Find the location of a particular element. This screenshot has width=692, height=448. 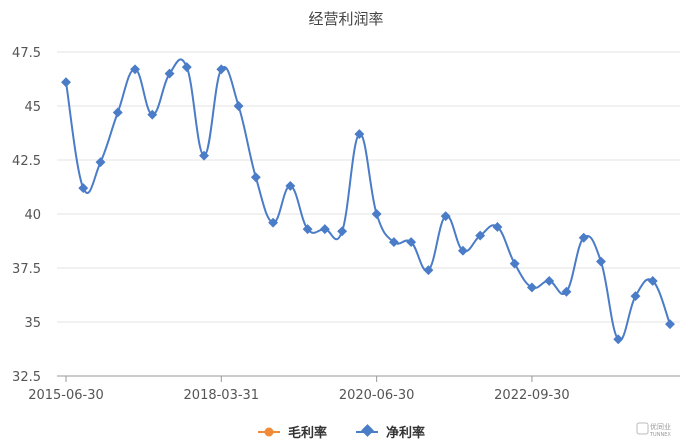

y-tick-label: 35 is located at coordinates (32, 323).